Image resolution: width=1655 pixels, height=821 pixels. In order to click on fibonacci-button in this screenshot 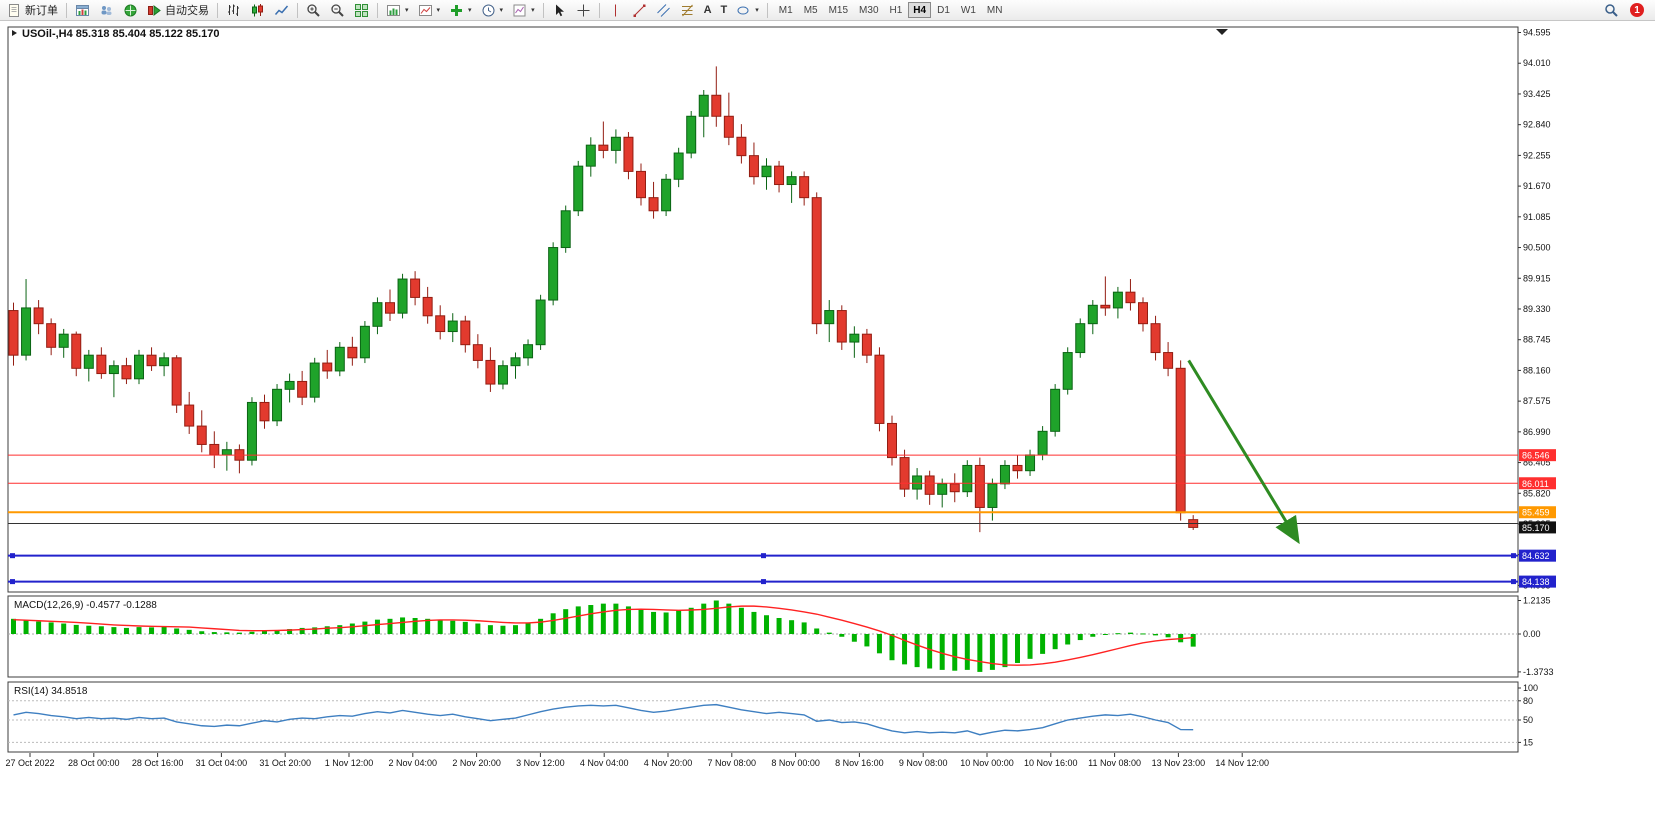, I will do `click(687, 10)`.